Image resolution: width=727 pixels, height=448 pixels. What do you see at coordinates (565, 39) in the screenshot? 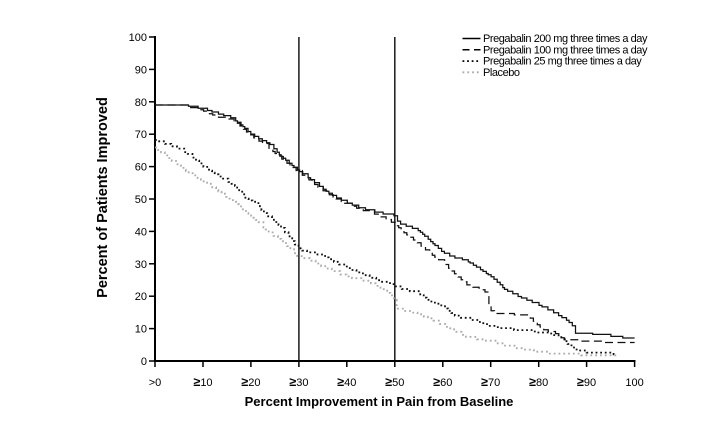
I see `svg-text:Pregabalin 200 mg three times: Pregabalin 200 mg three times a day` at bounding box center [565, 39].